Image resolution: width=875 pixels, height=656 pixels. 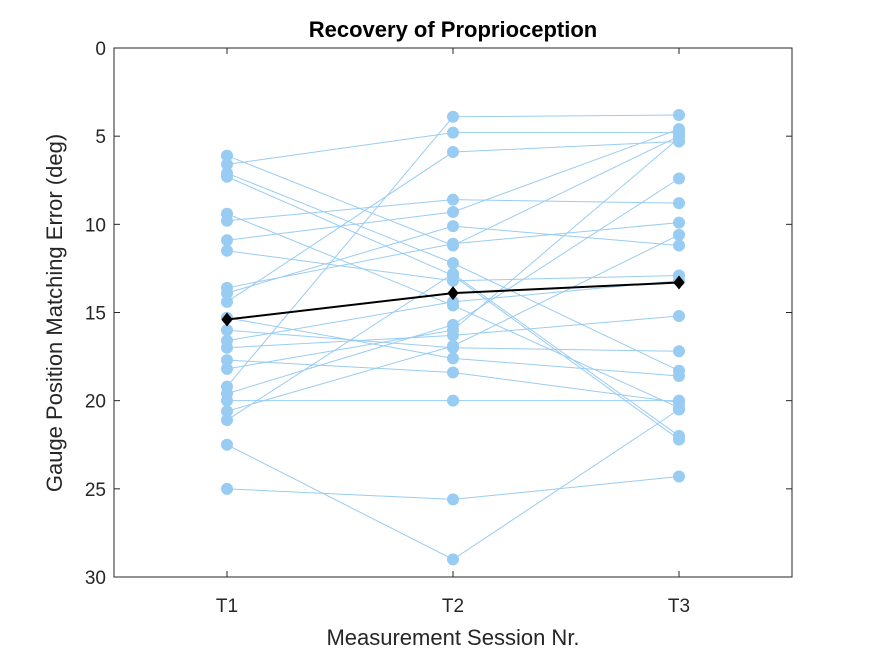 What do you see at coordinates (453, 606) in the screenshot?
I see `x-tick-label: T2` at bounding box center [453, 606].